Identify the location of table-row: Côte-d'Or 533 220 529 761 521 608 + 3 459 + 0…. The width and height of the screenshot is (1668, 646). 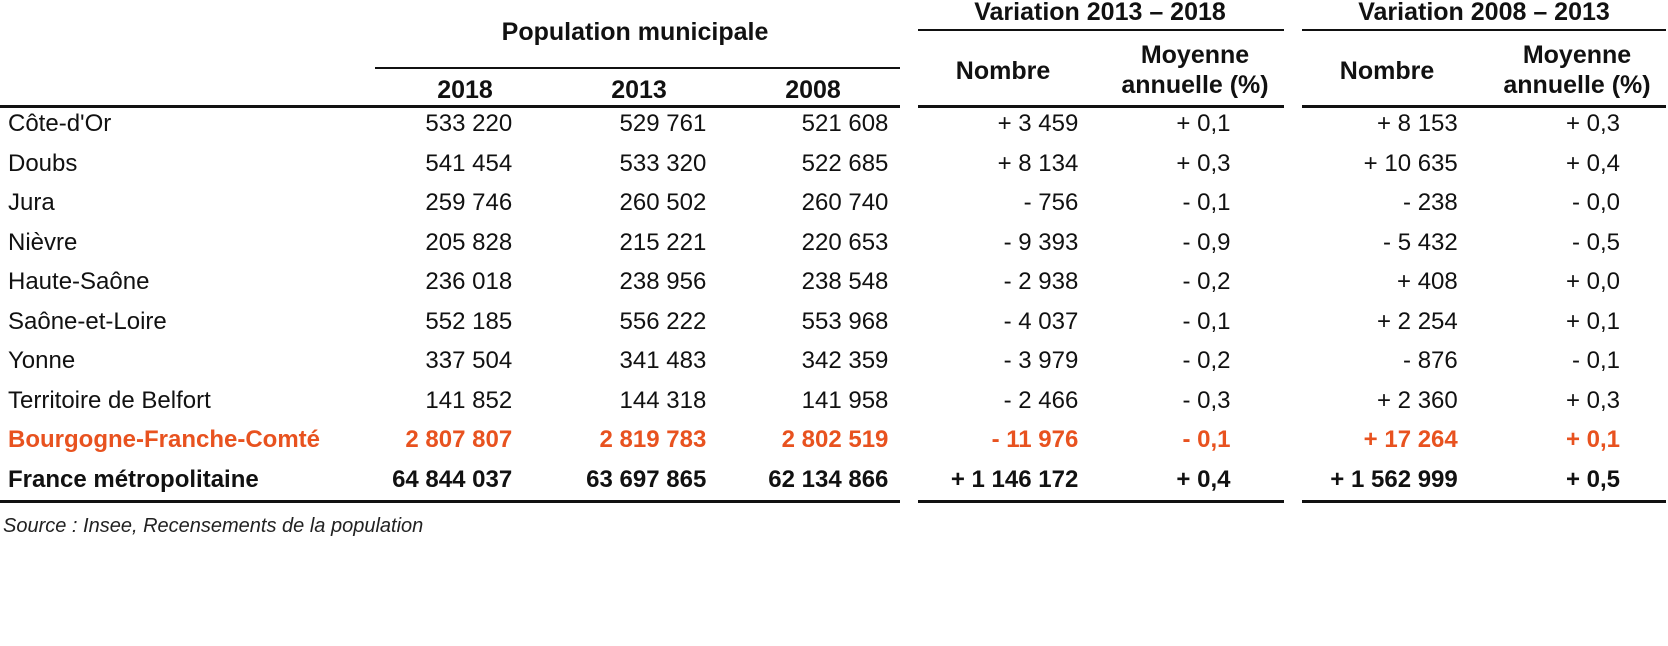
(834, 124).